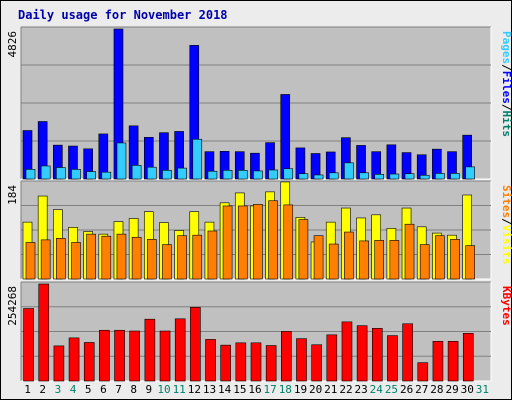  Describe the element at coordinates (377, 389) in the screenshot. I see `day-label-24: 24` at that location.